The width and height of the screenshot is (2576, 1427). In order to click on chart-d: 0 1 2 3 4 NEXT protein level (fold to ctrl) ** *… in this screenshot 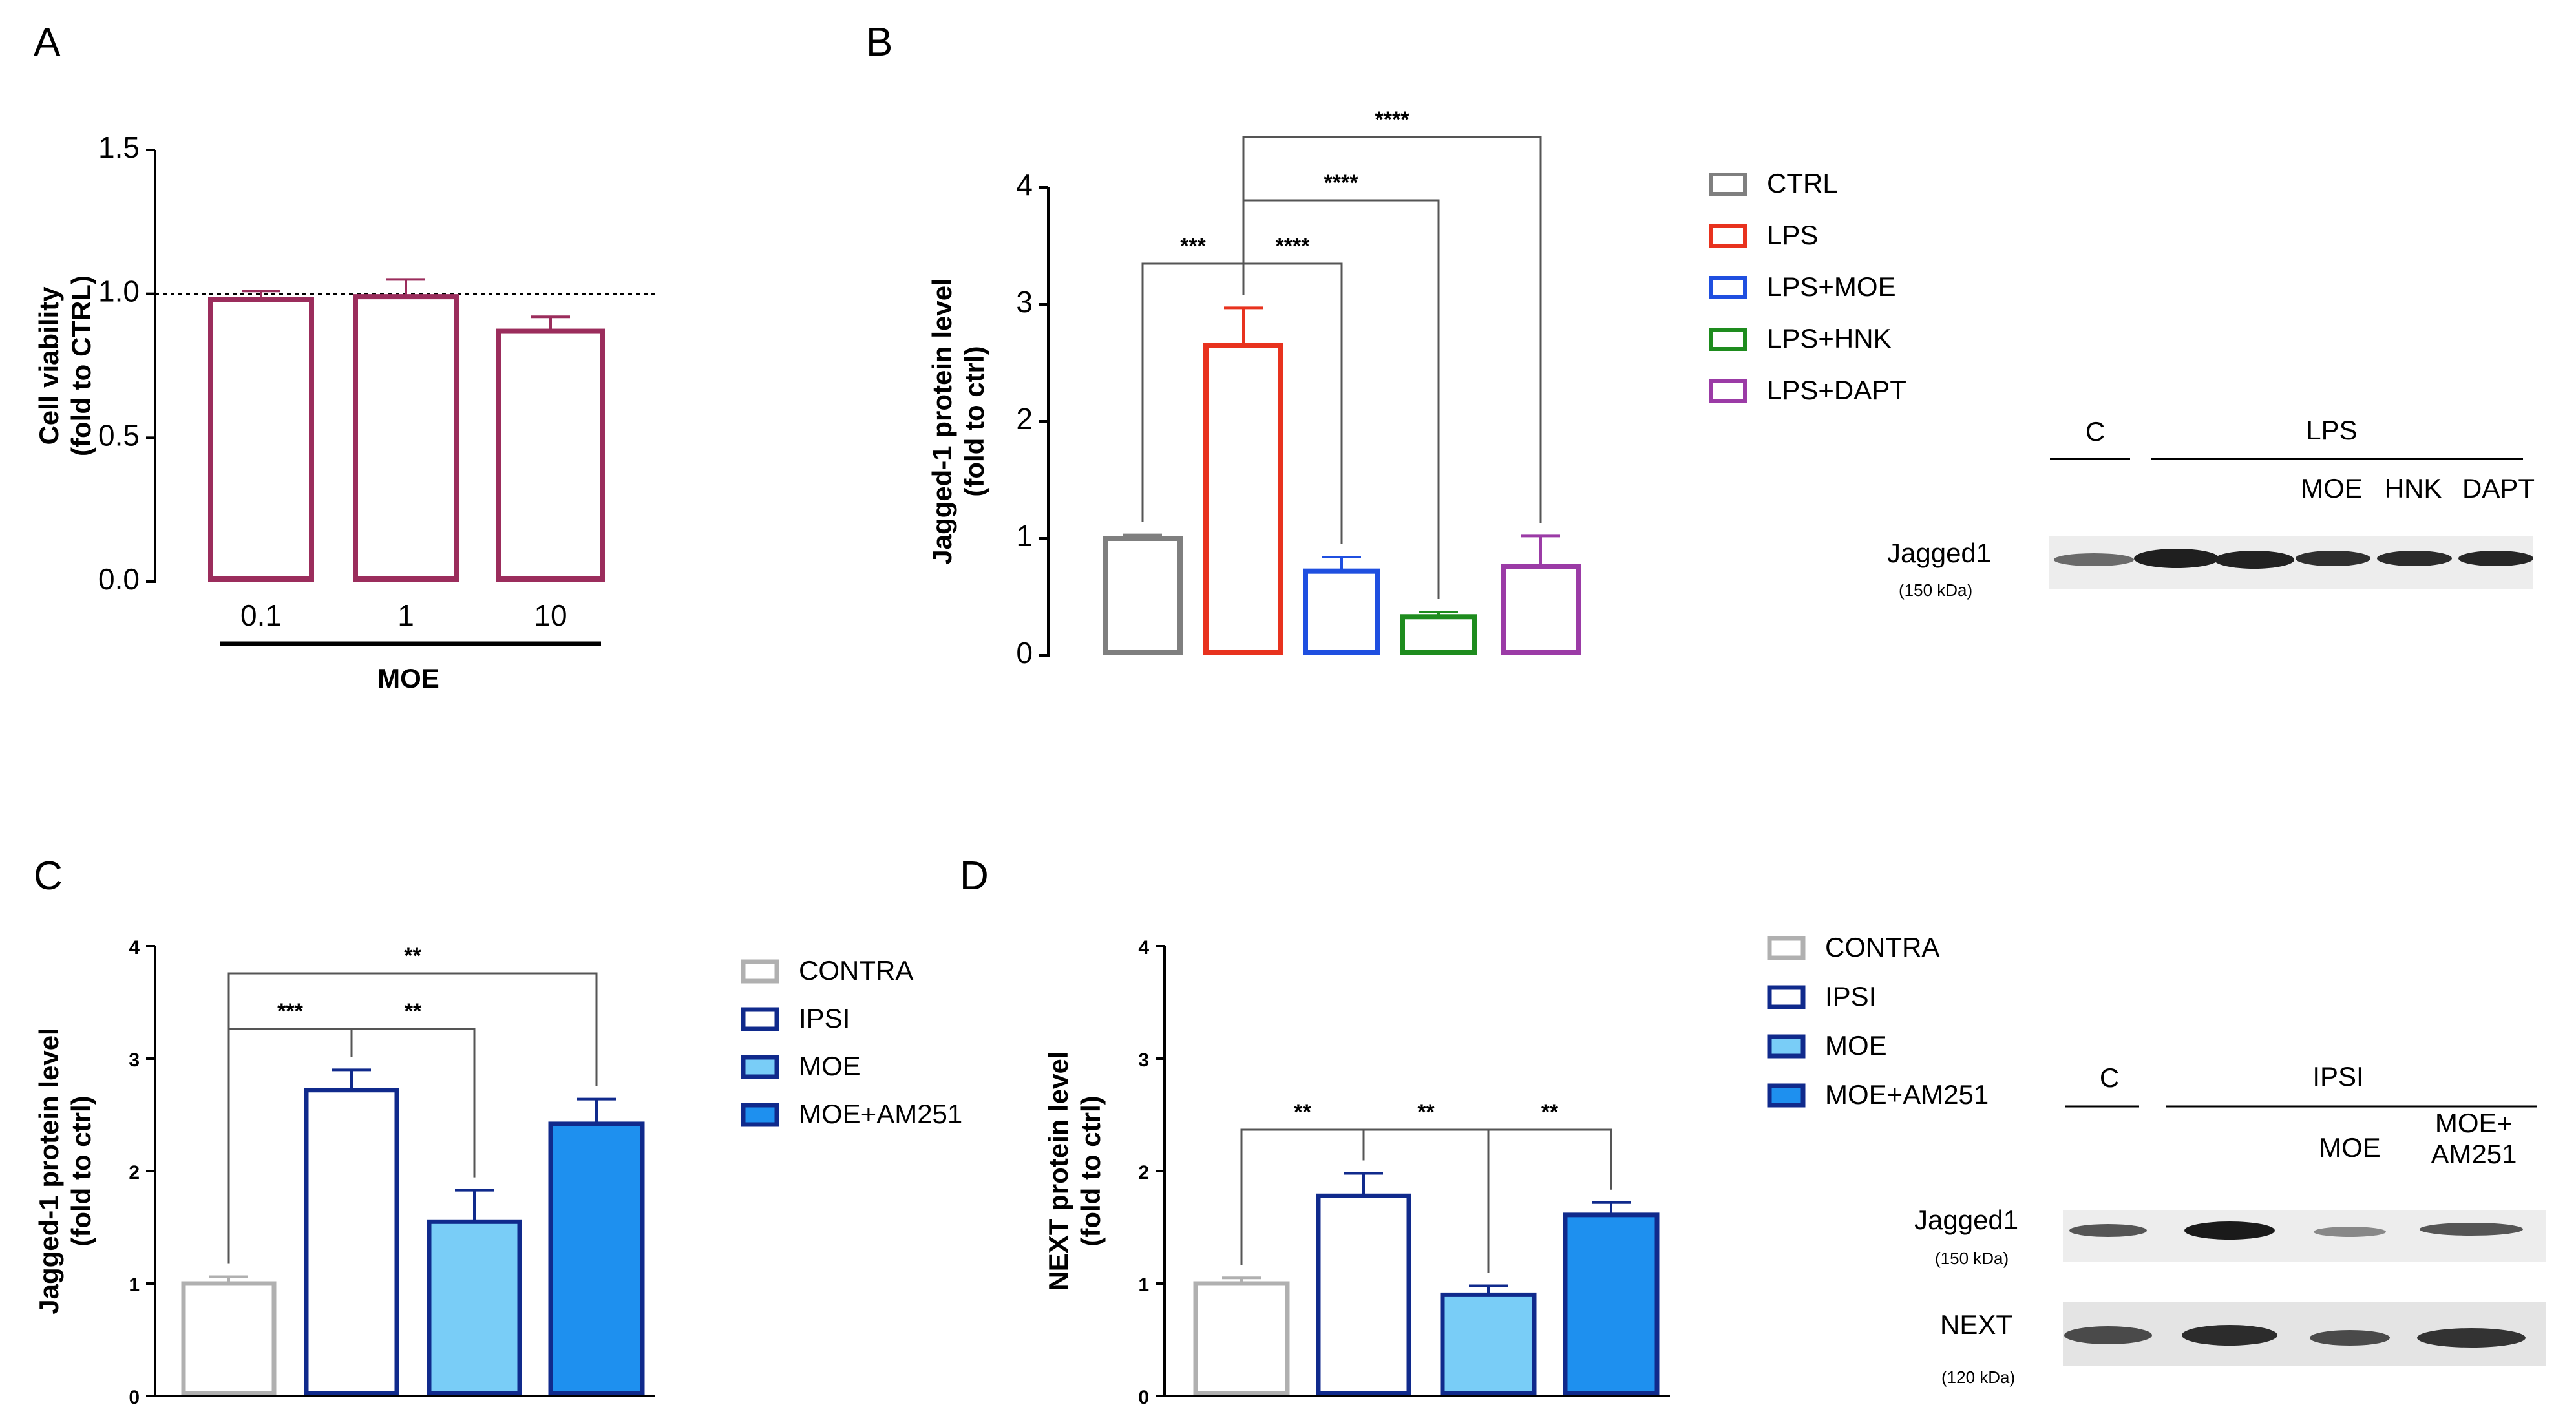, I will do `click(1356, 1172)`.